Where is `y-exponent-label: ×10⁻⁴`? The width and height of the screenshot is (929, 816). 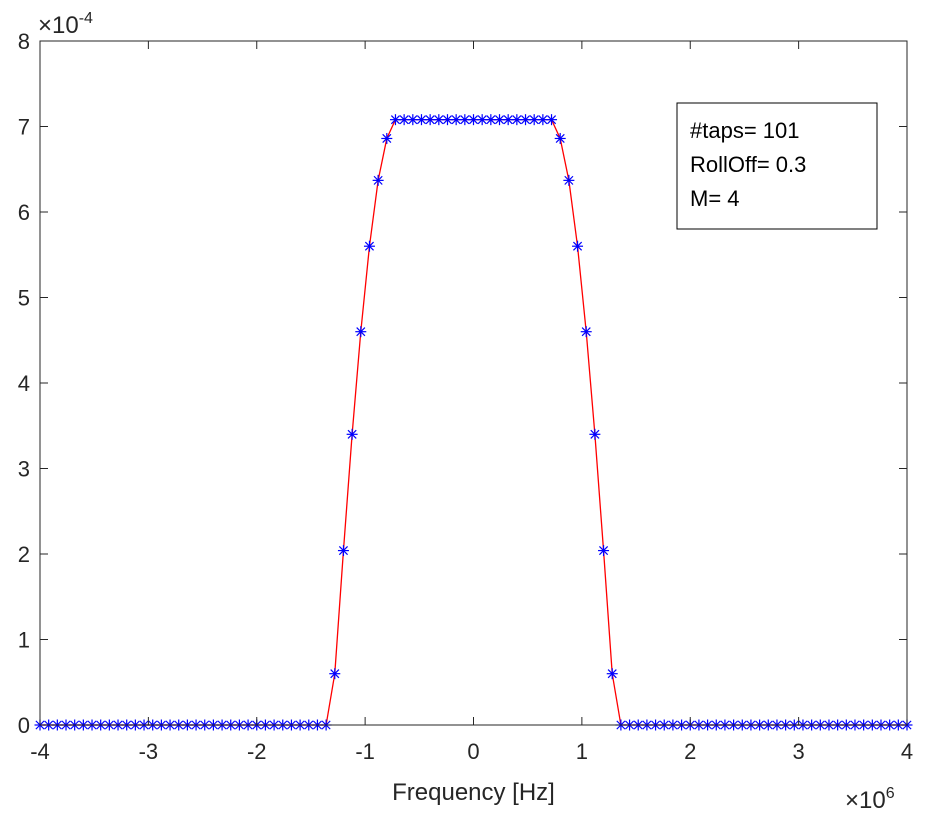 y-exponent-label: ×10⁻⁴ is located at coordinates (65, 24).